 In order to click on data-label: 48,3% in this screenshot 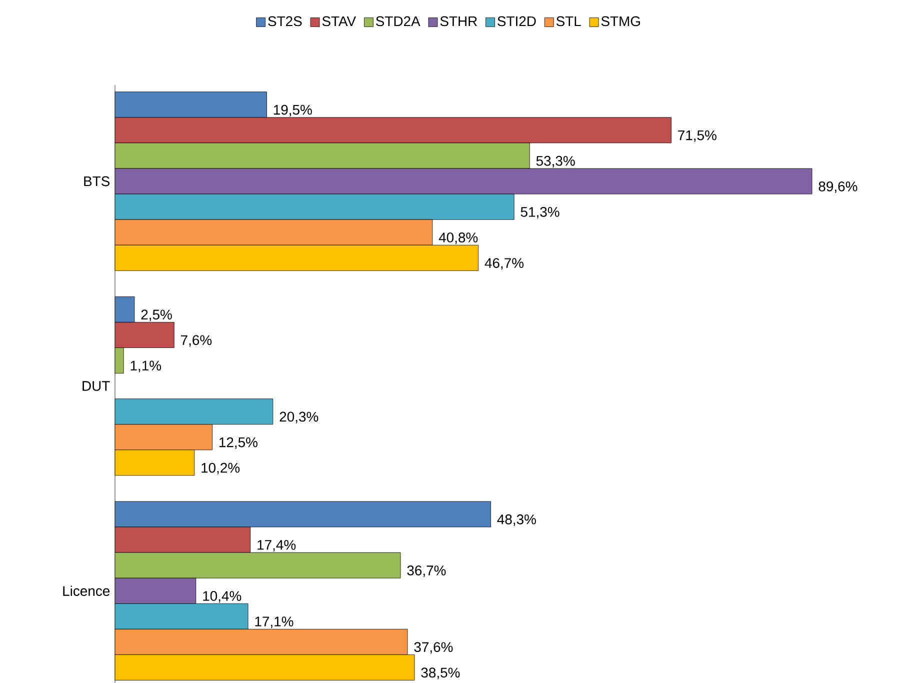, I will do `click(516, 520)`.